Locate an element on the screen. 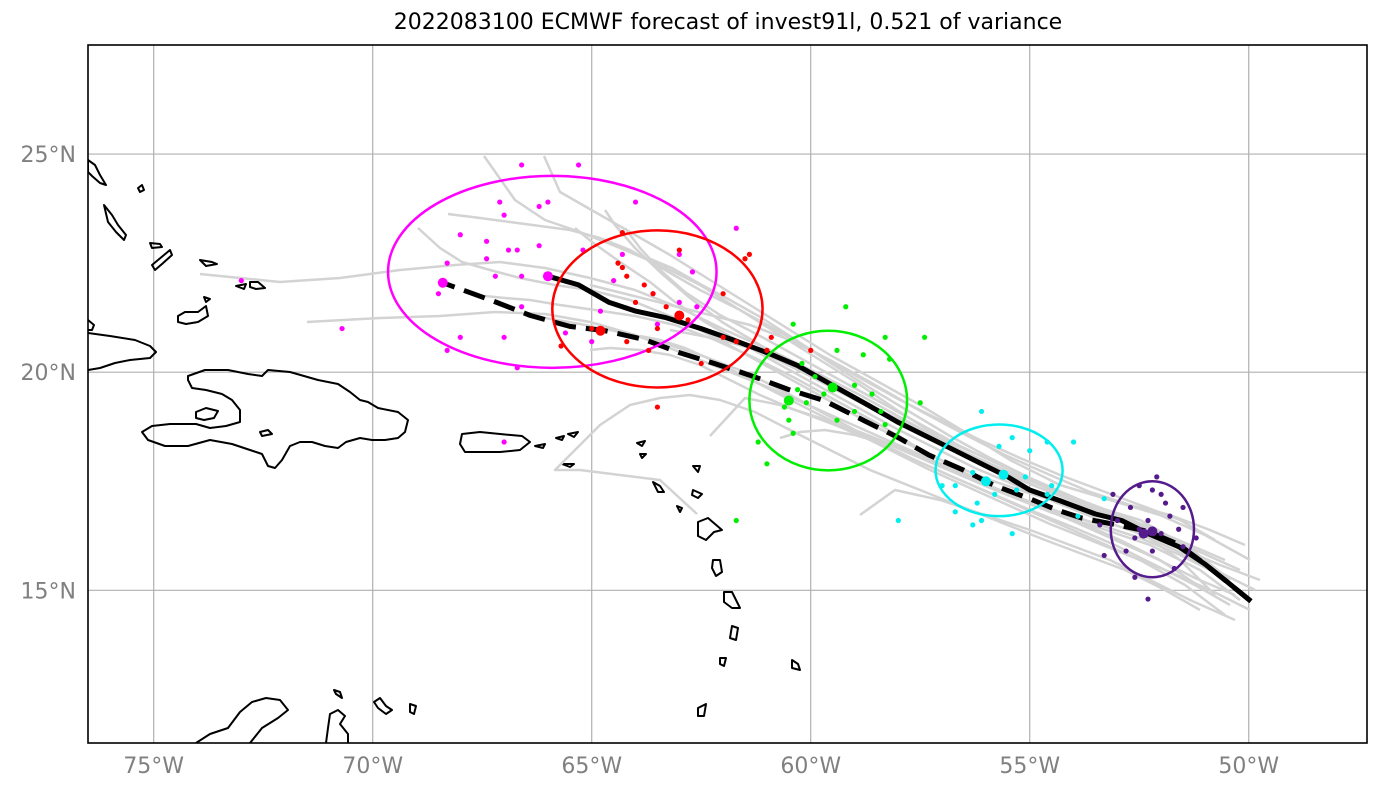  x-tick-label: 50°W is located at coordinates (1248, 766).